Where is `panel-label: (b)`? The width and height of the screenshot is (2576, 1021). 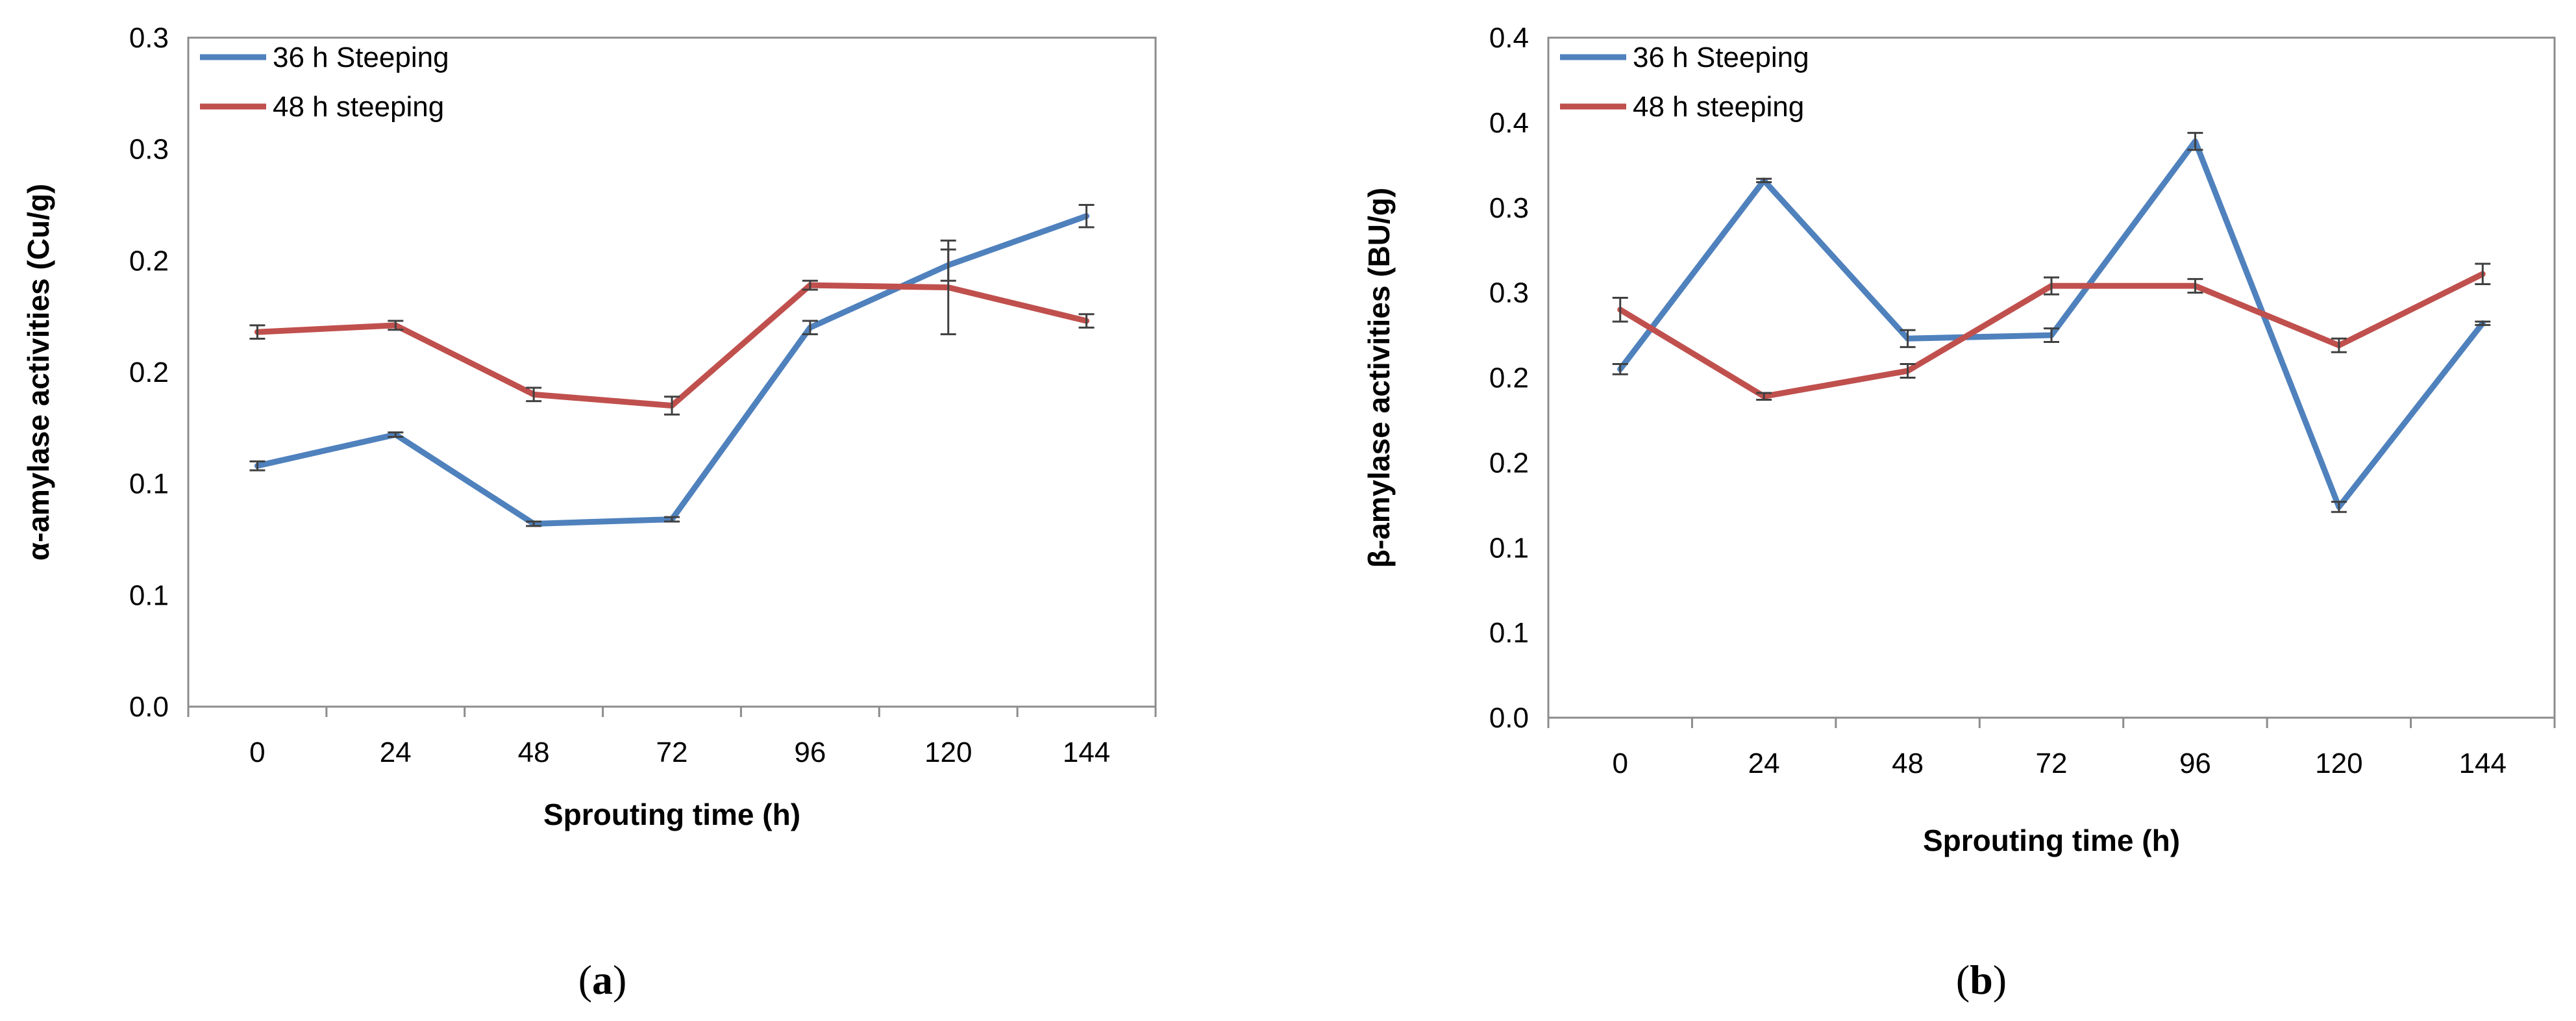 panel-label: (b) is located at coordinates (1981, 980).